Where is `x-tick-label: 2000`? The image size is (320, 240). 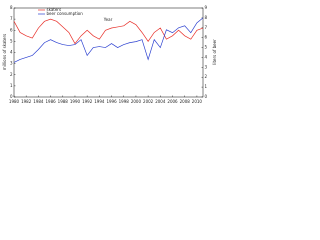 x-tick-label: 2000 is located at coordinates (136, 101).